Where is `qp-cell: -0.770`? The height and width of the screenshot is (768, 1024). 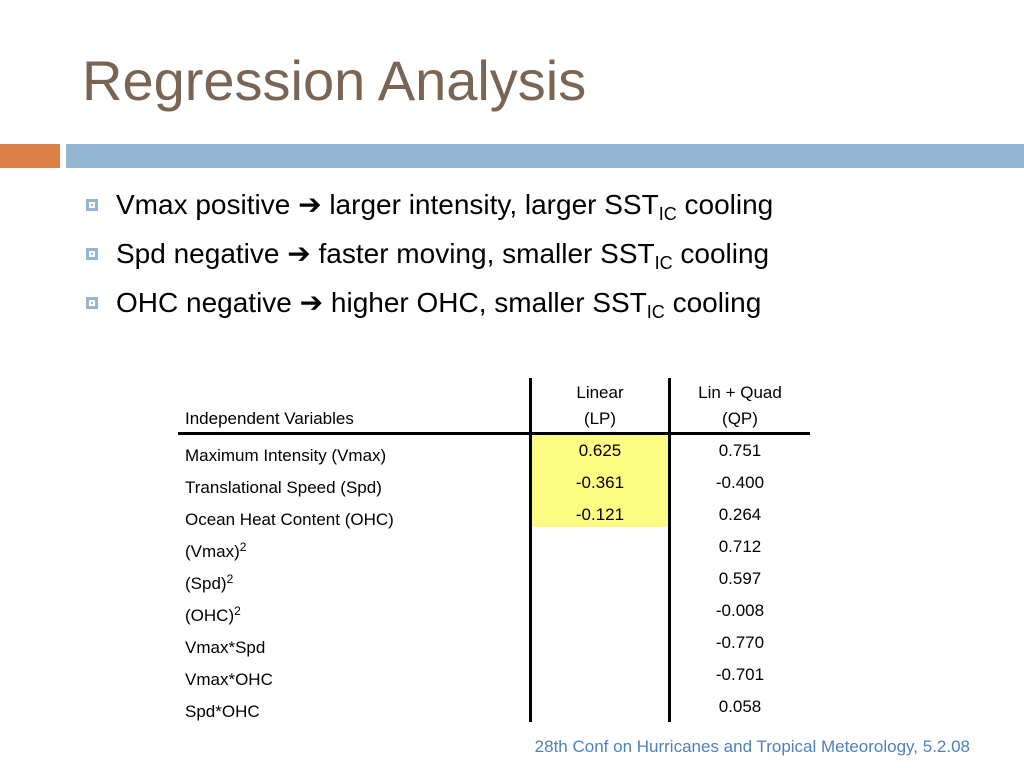 qp-cell: -0.770 is located at coordinates (740, 642).